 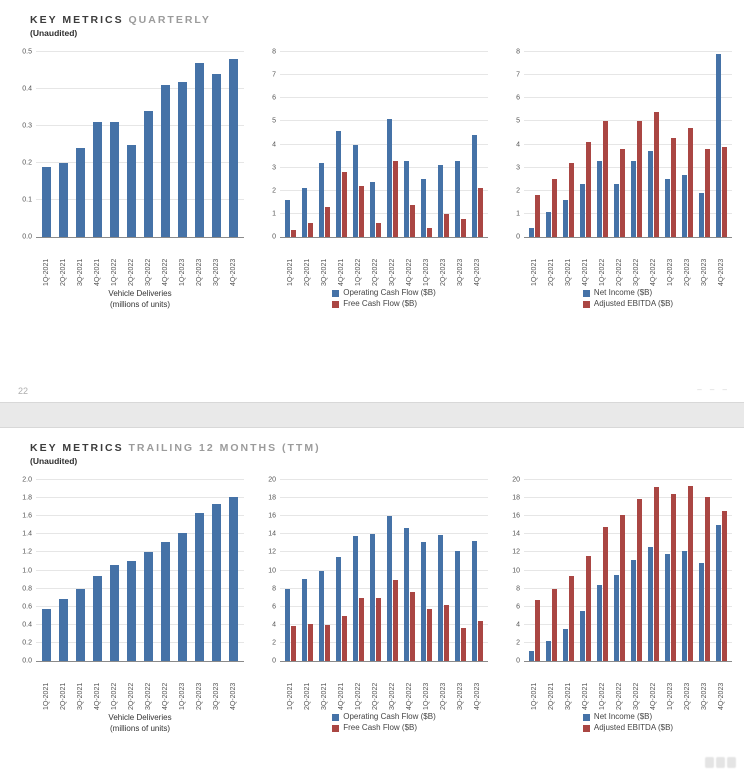 I want to click on x-tick-cell: 1Q-2021, so click(x=46, y=687).